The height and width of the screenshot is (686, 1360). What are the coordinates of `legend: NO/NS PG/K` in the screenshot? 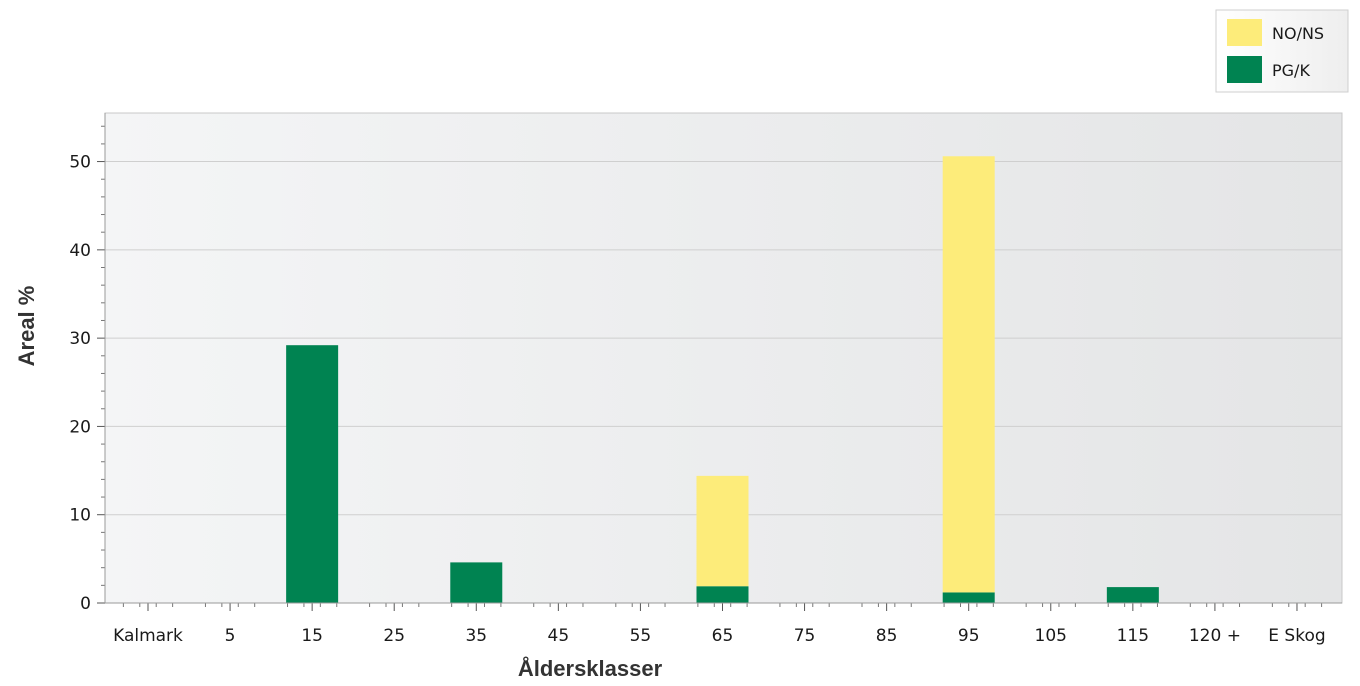 It's located at (1282, 51).